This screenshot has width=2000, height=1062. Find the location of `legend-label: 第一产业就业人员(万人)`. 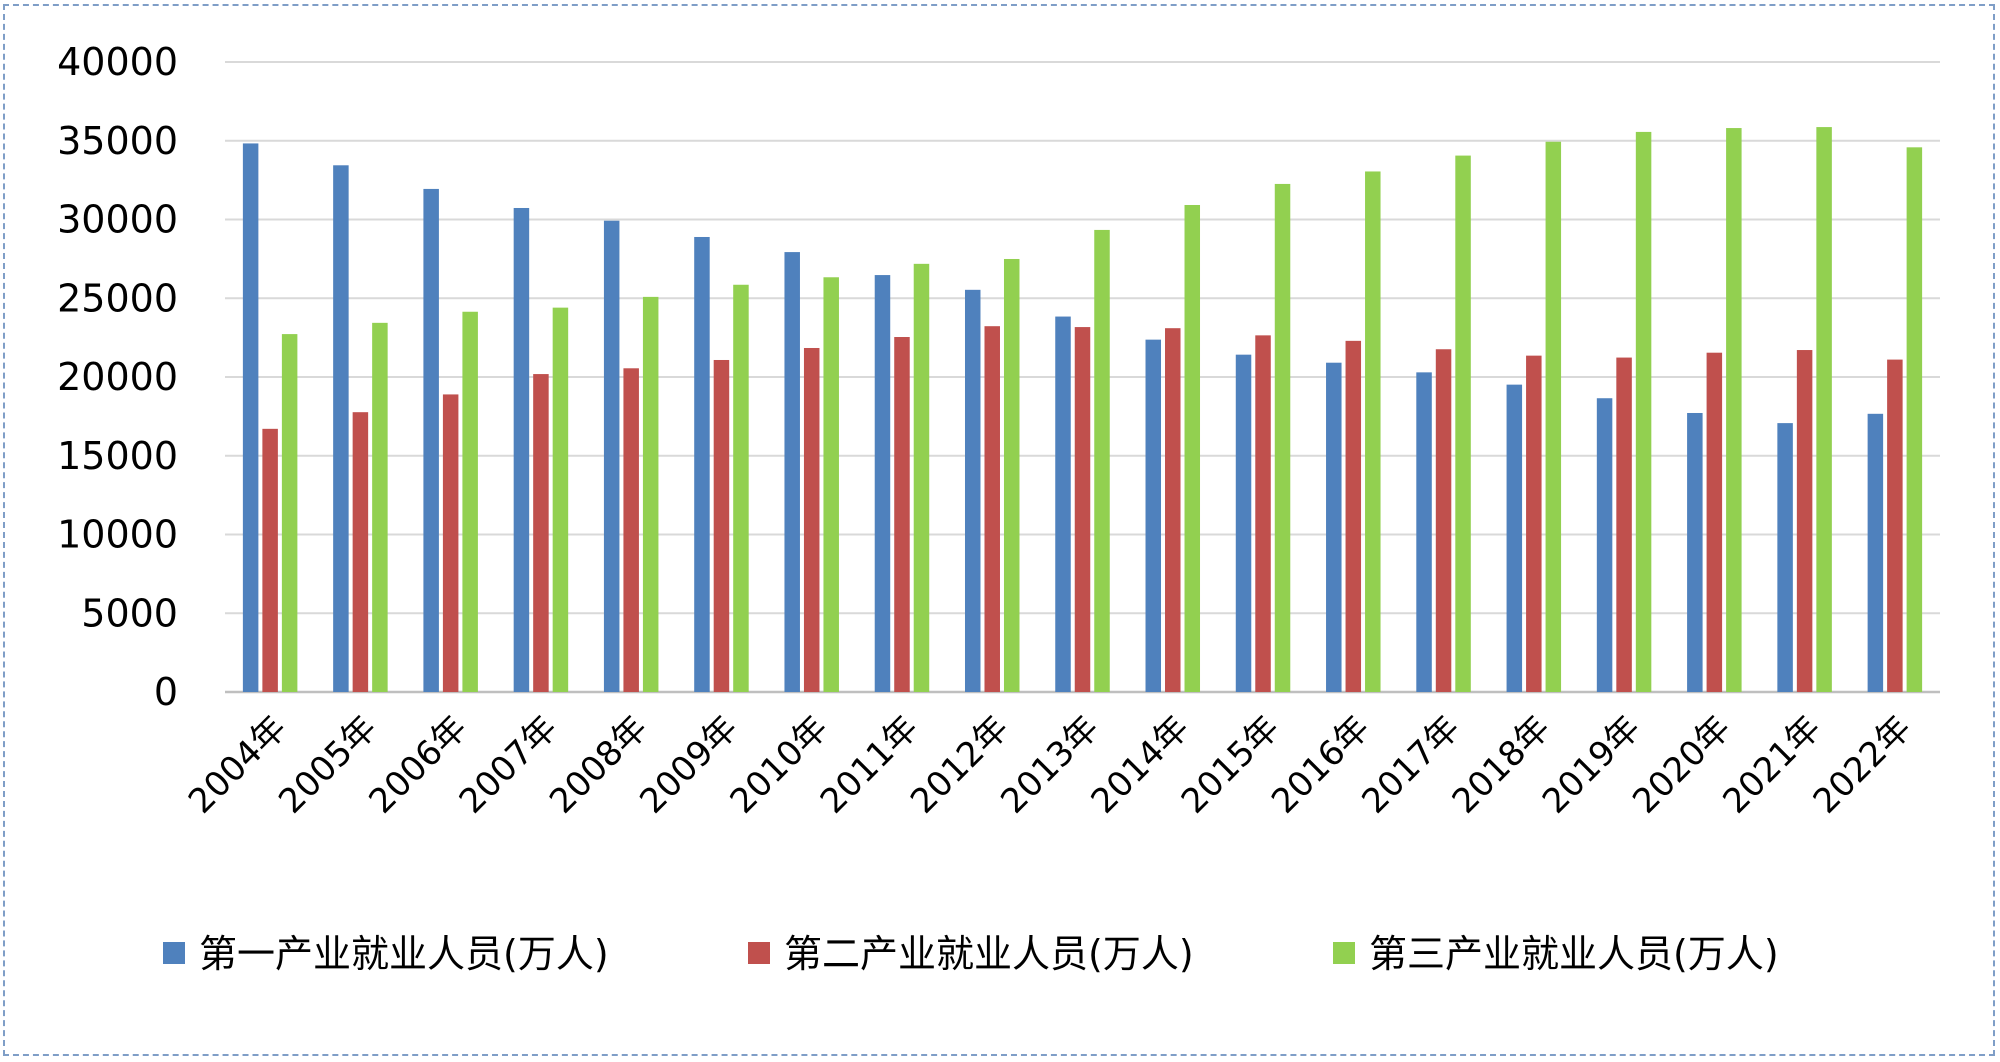

legend-label: 第一产业就业人员(万人) is located at coordinates (404, 954).